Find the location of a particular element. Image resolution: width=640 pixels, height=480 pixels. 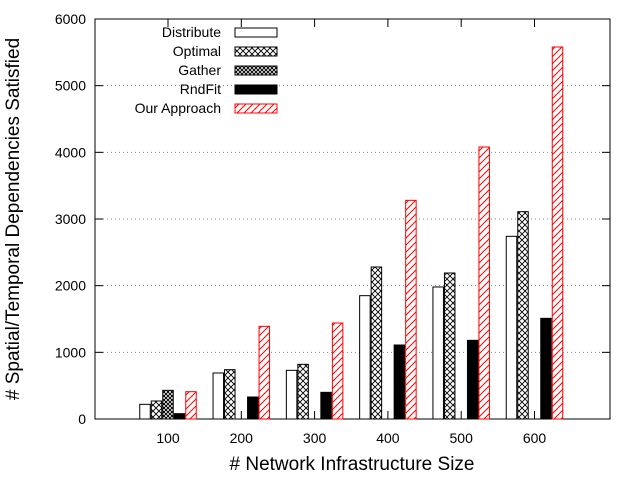

y-tick-label: 5000 is located at coordinates (70, 86).